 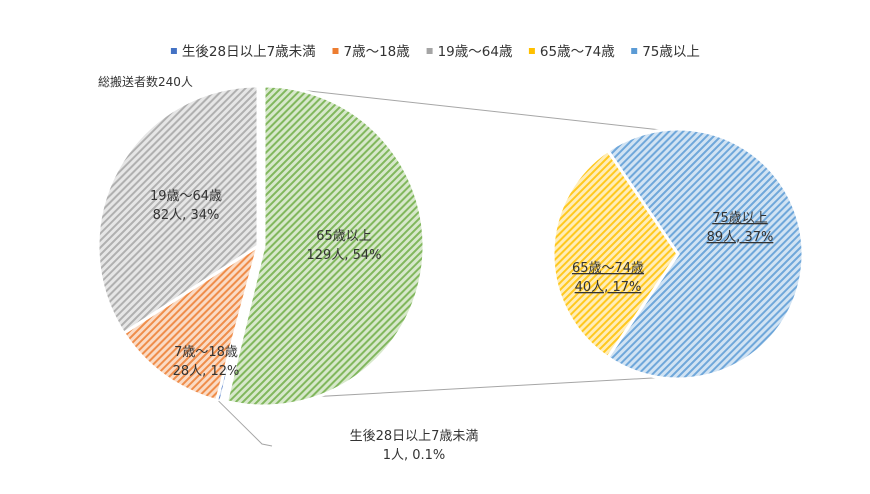 I want to click on connector-line-top, so click(x=467, y=108).